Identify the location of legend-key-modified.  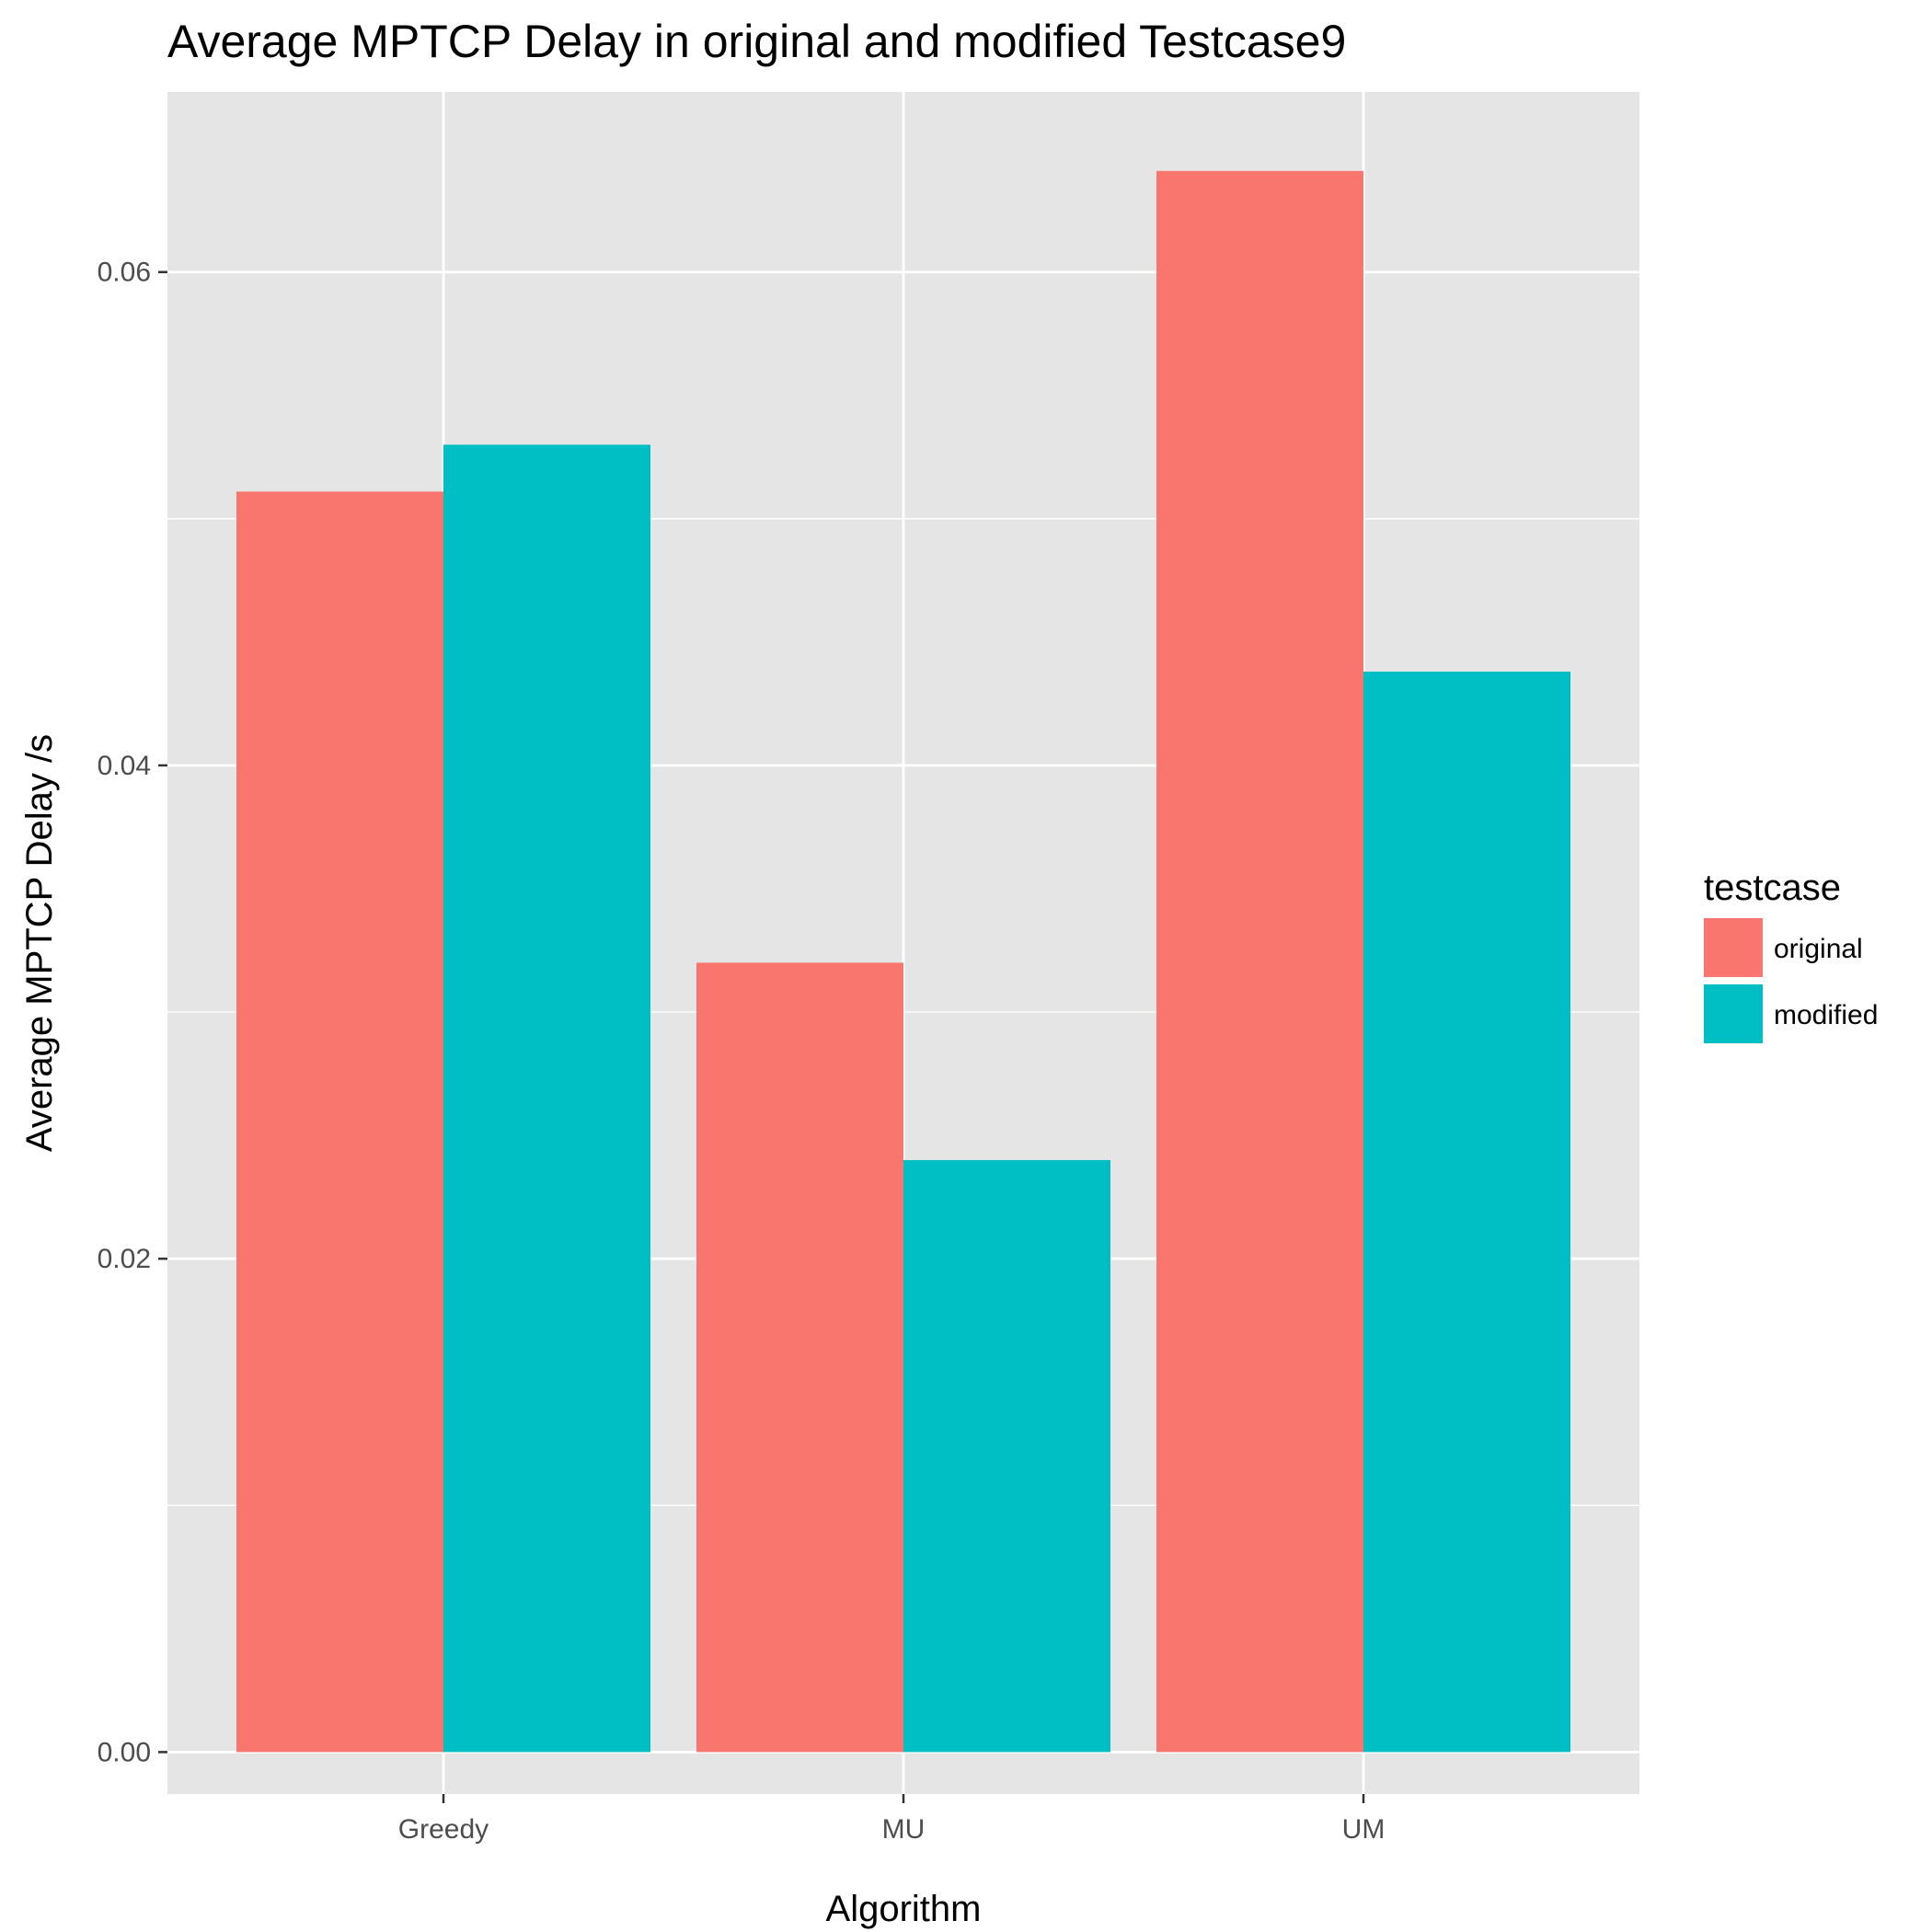
(1733, 1014).